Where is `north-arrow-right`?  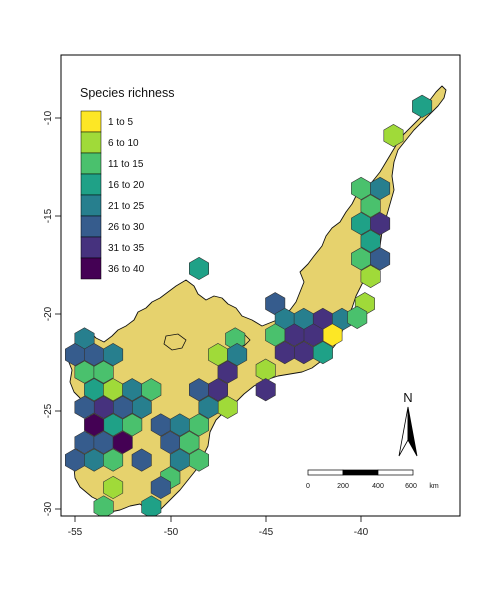 north-arrow-right is located at coordinates (412, 431).